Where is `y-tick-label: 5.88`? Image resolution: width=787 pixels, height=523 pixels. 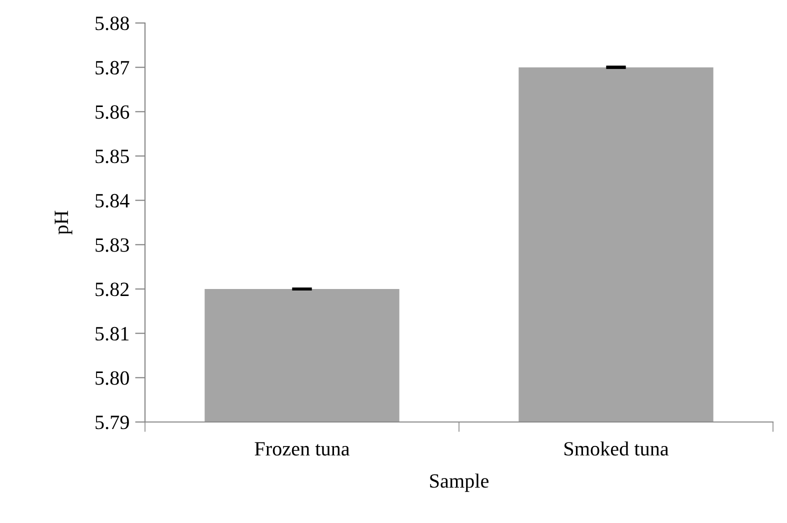
y-tick-label: 5.88 is located at coordinates (112, 23).